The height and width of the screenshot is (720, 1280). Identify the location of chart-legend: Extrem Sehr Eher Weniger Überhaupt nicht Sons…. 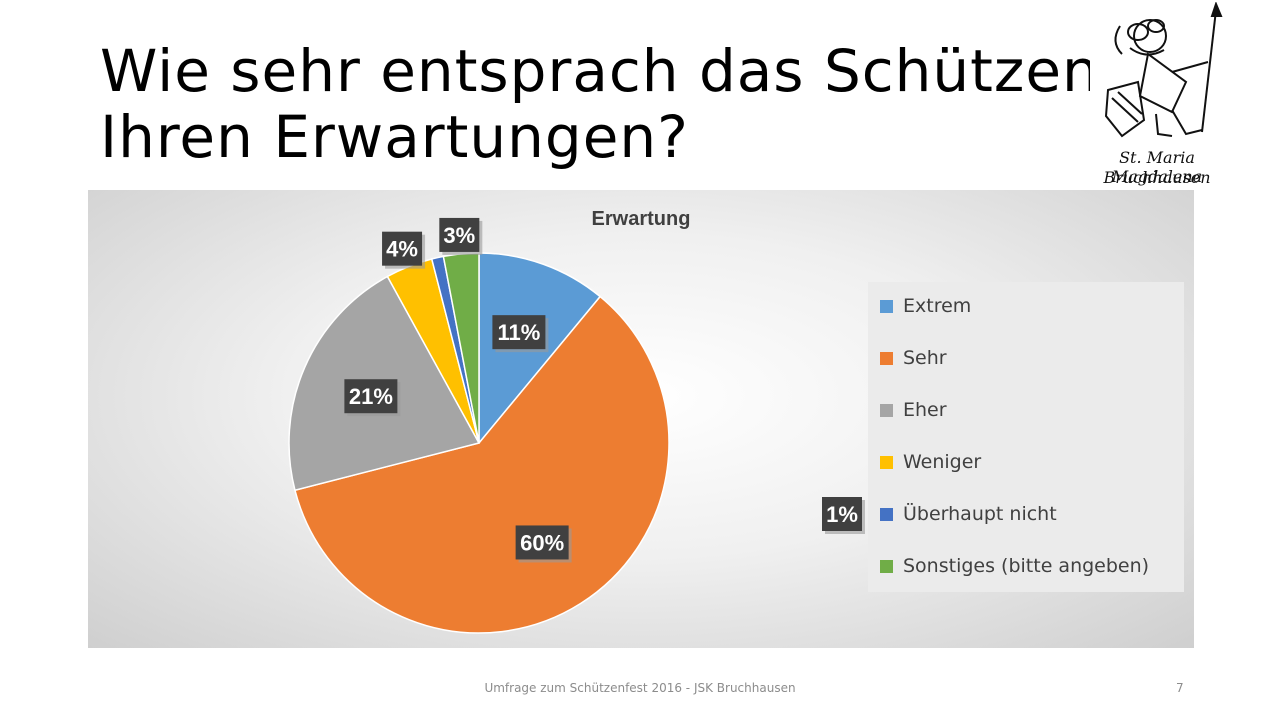
(1026, 437).